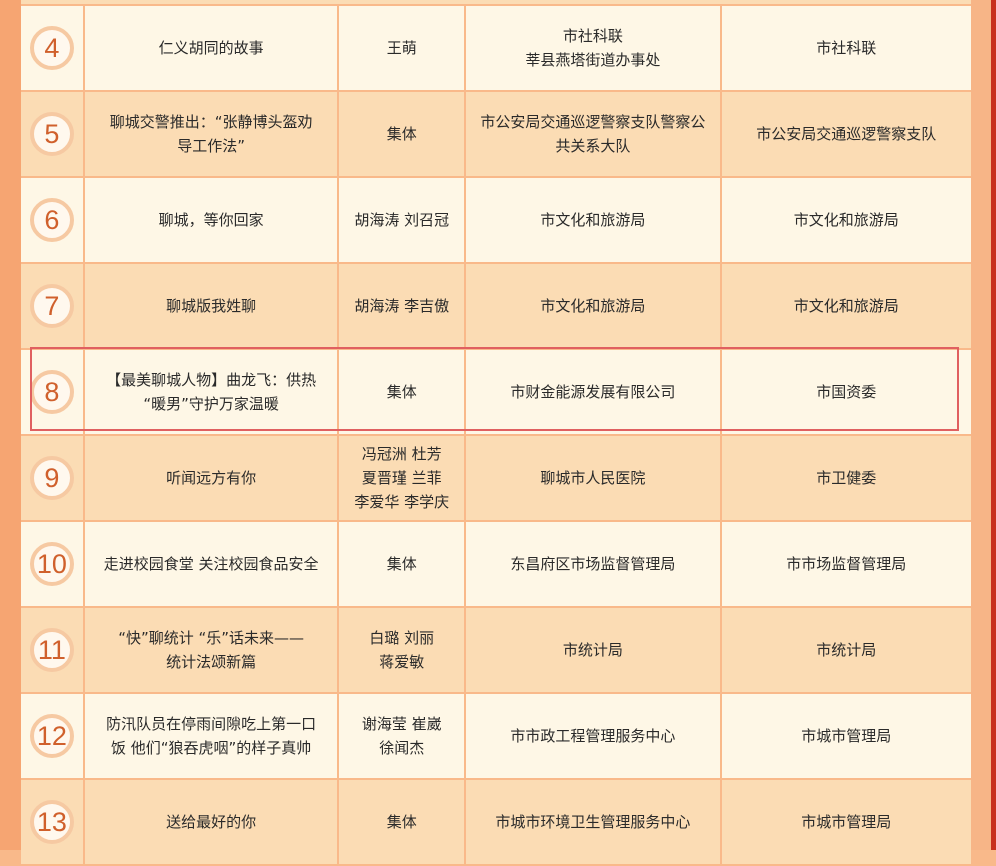 Image resolution: width=996 pixels, height=866 pixels. I want to click on title-cell: 防汛队员在停雨间隙吃上第一口 饭 他们“狼吞虎咽”的样子真帅, so click(211, 736).